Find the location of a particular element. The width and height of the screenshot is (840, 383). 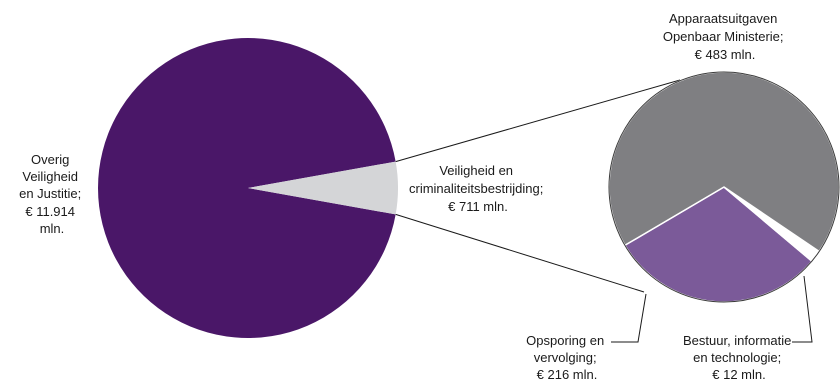

leader-opsporing is located at coordinates (629, 318).